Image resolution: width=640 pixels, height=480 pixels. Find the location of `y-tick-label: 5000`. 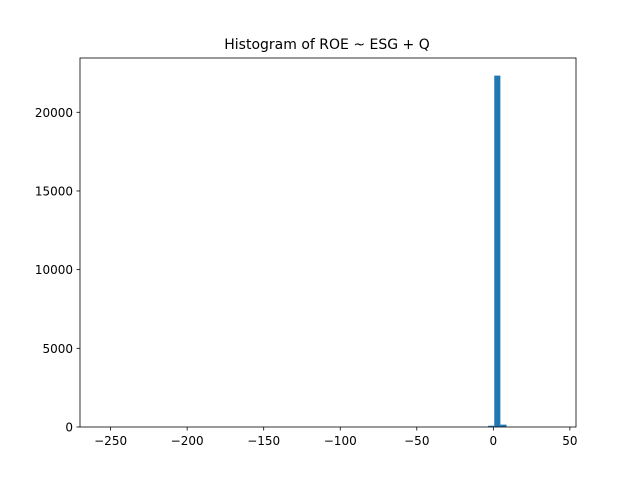

y-tick-label: 5000 is located at coordinates (57, 349).